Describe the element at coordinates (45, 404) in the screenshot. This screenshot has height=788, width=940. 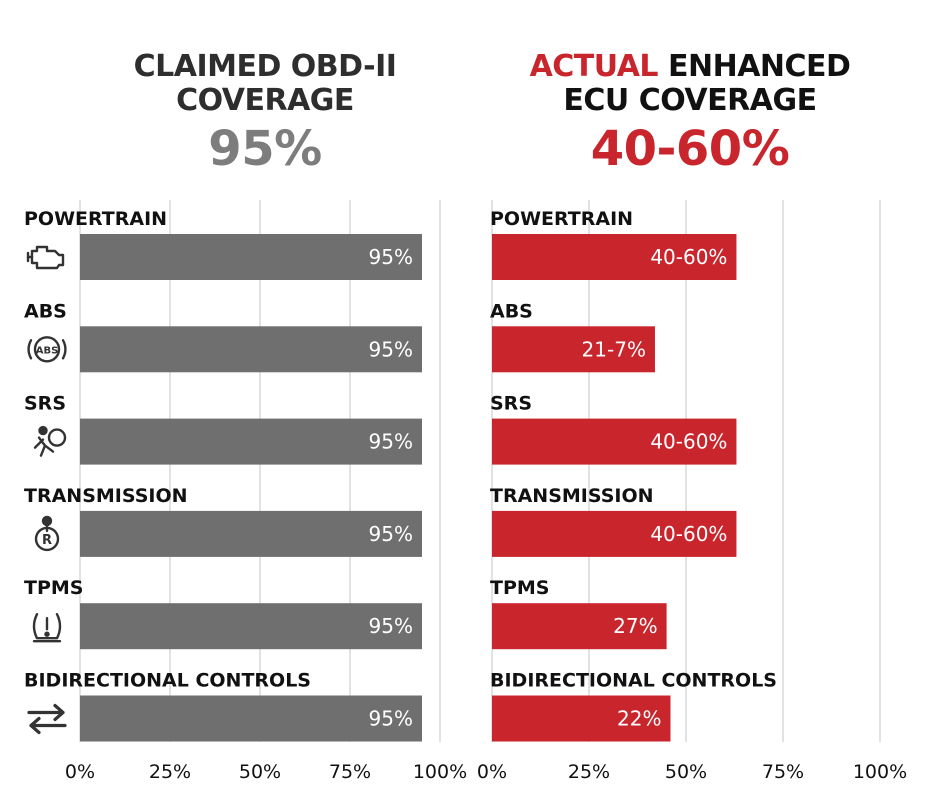
I see `left-category-label: SRS` at that location.